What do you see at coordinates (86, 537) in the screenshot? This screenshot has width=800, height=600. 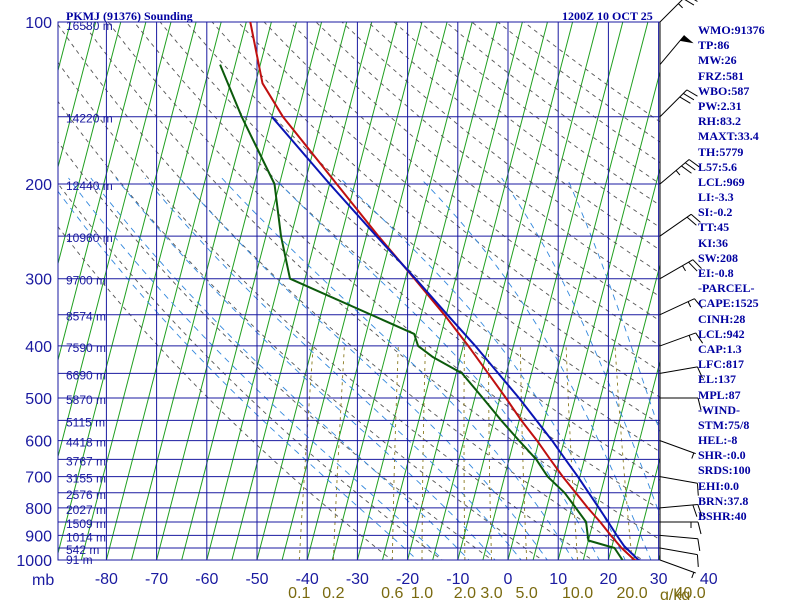 I see `height-label: 1014 m` at bounding box center [86, 537].